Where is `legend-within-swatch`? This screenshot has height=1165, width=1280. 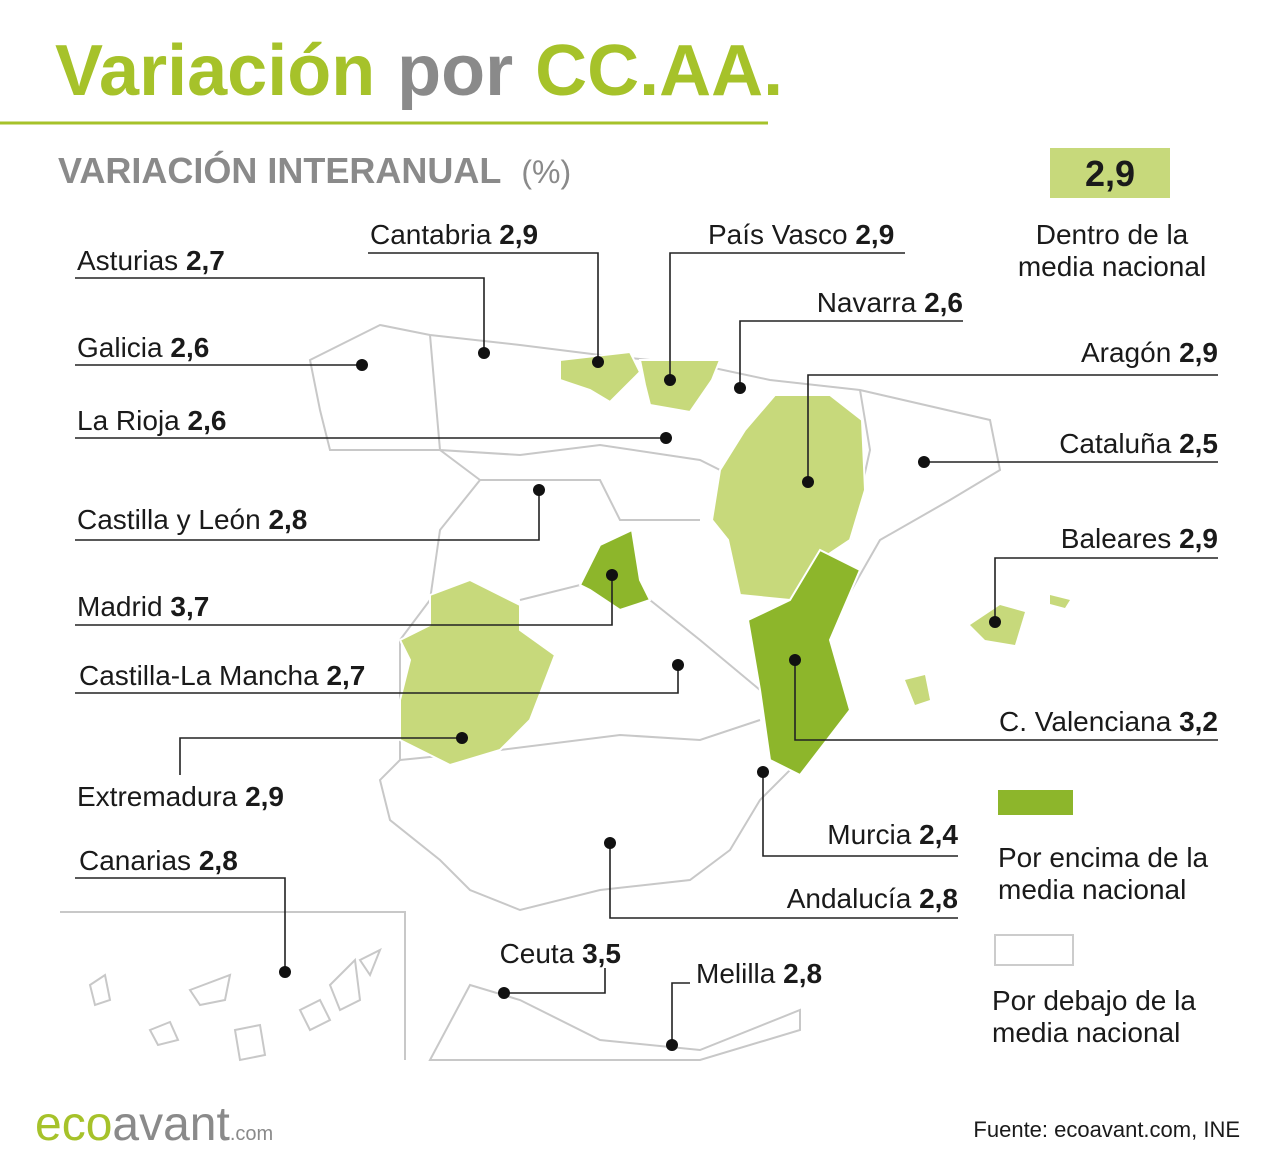
legend-within-swatch is located at coordinates (1110, 173).